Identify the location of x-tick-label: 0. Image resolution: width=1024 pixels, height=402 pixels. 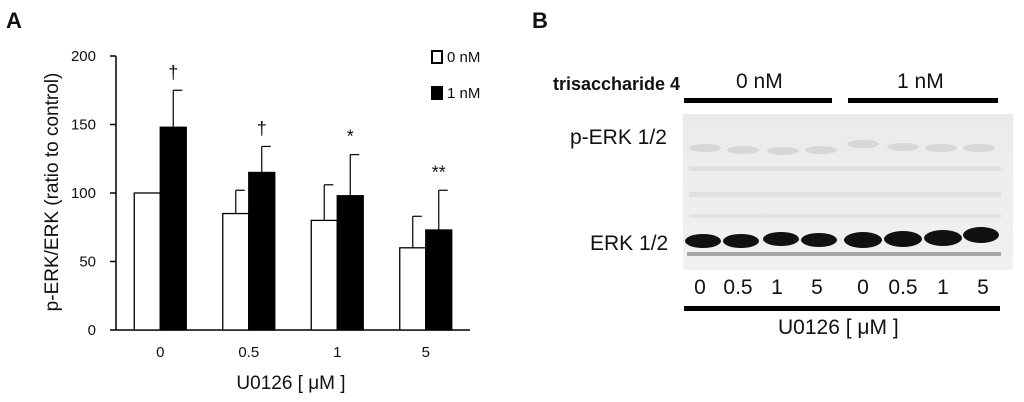
(160, 352).